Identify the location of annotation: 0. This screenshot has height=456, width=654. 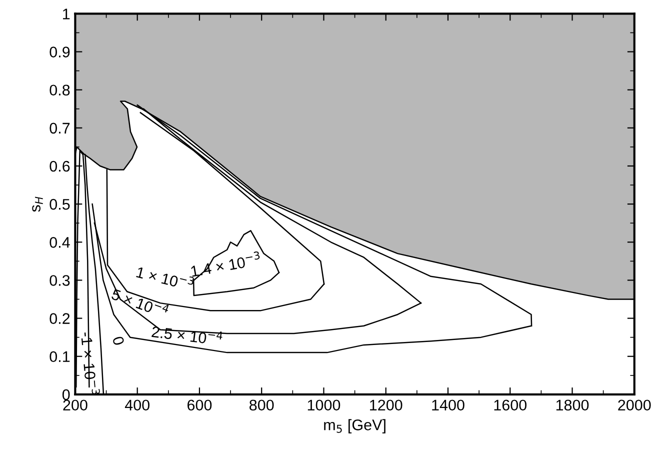
(118, 341).